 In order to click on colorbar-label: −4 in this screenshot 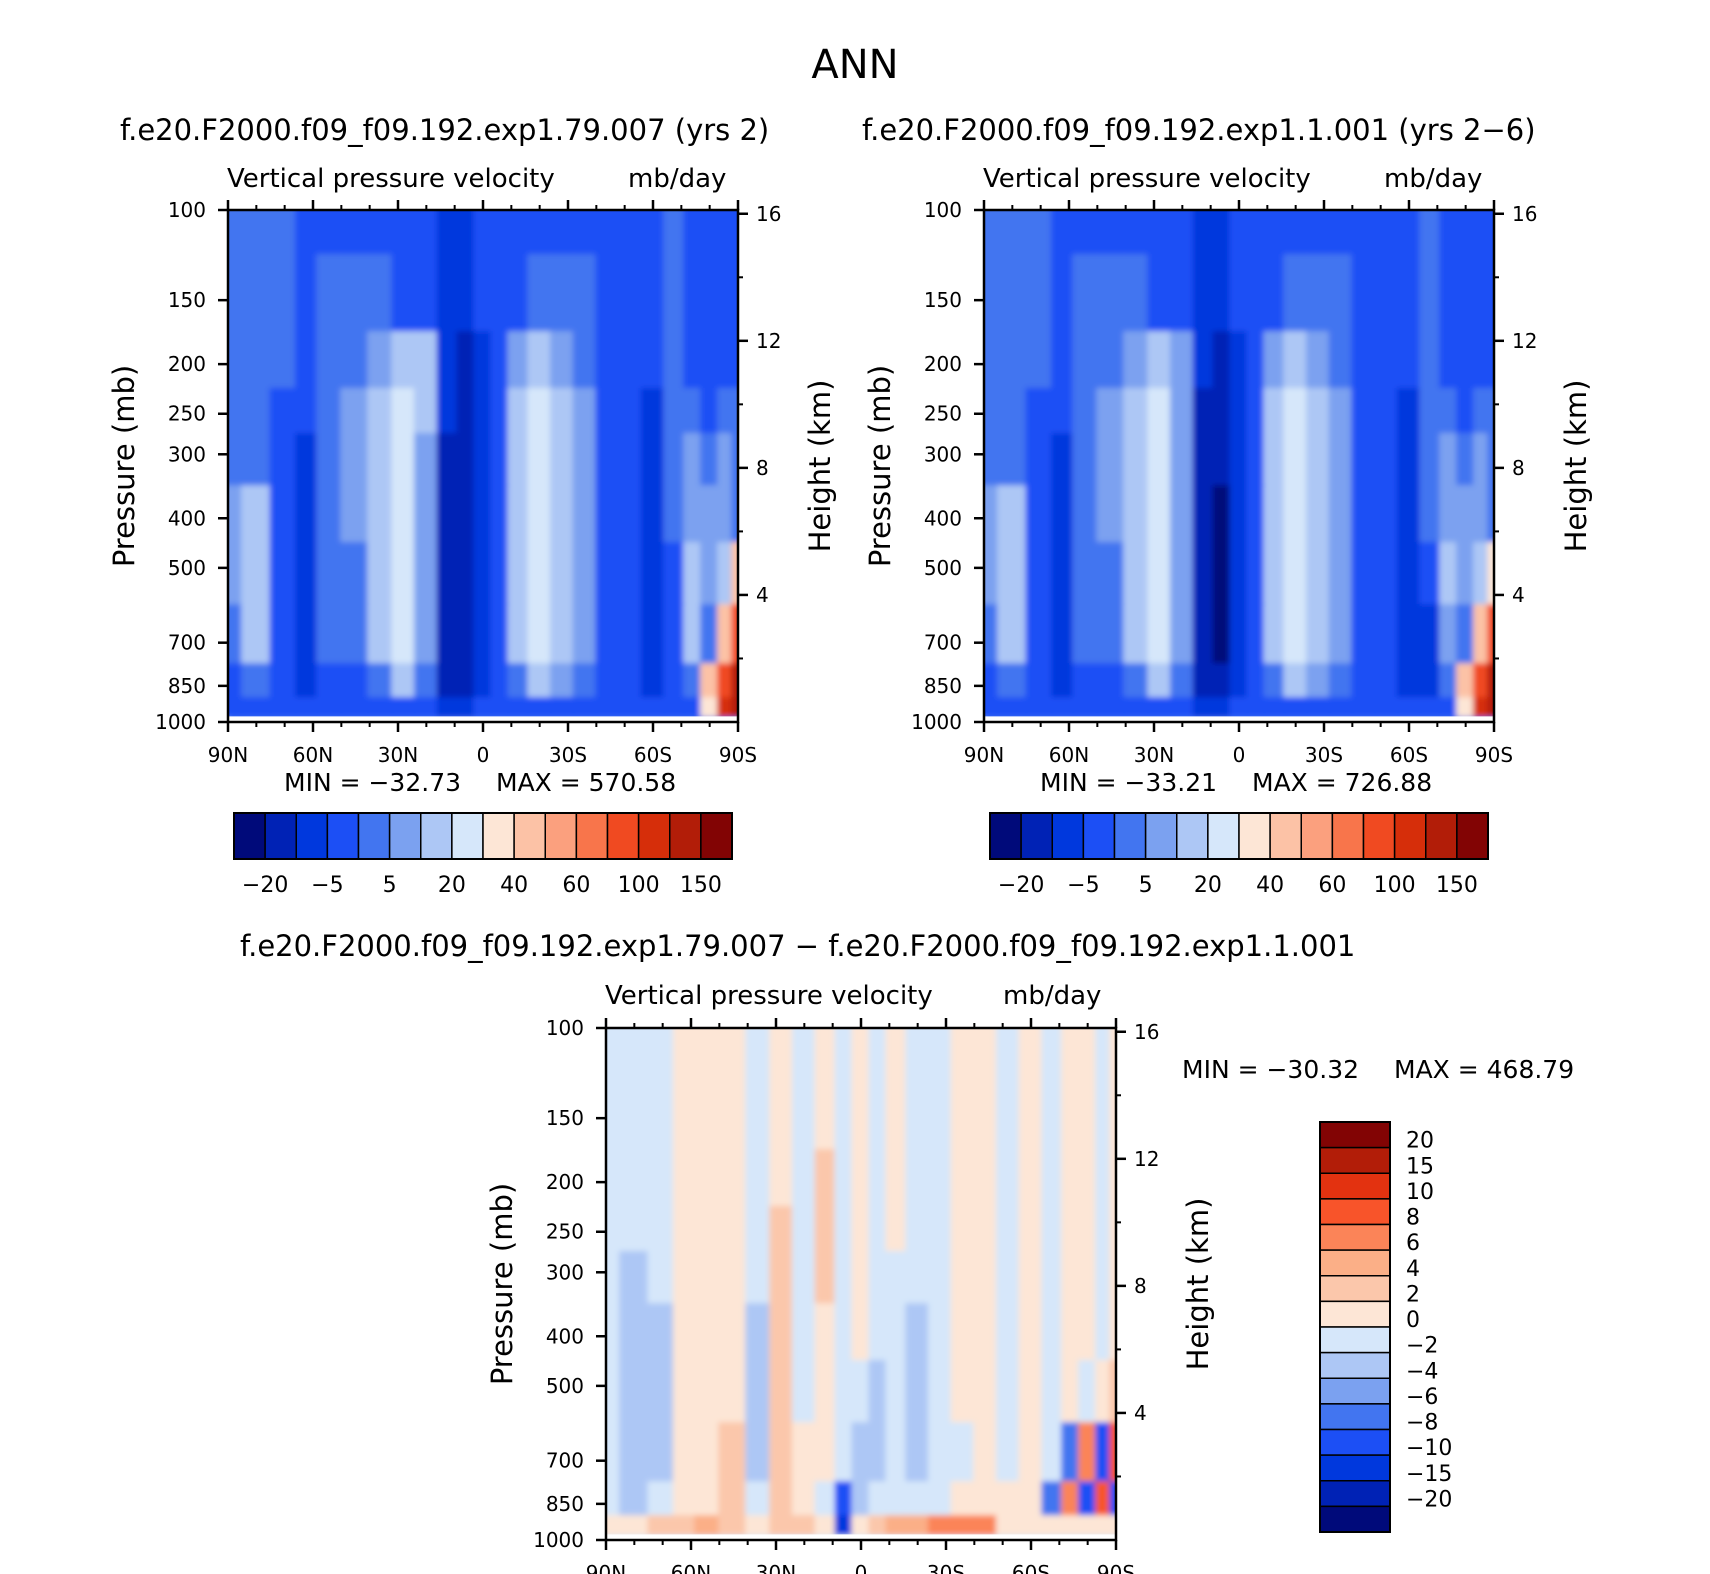, I will do `click(1422, 1371)`.